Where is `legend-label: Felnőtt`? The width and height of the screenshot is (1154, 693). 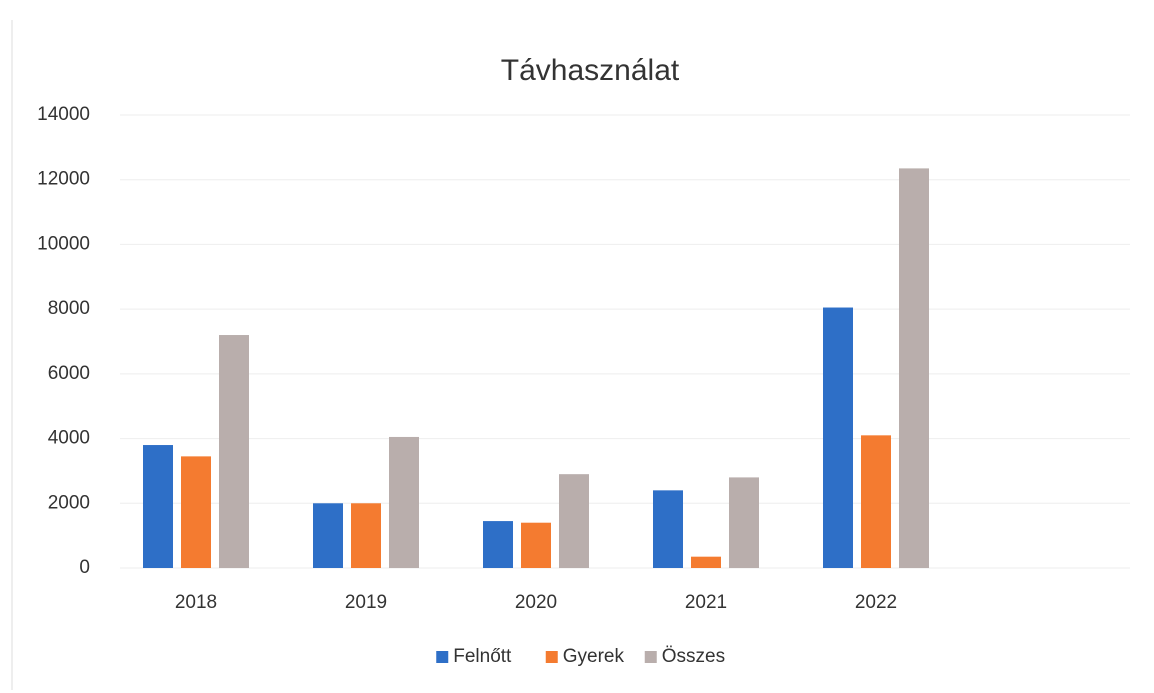
legend-label: Felnőtt is located at coordinates (482, 656).